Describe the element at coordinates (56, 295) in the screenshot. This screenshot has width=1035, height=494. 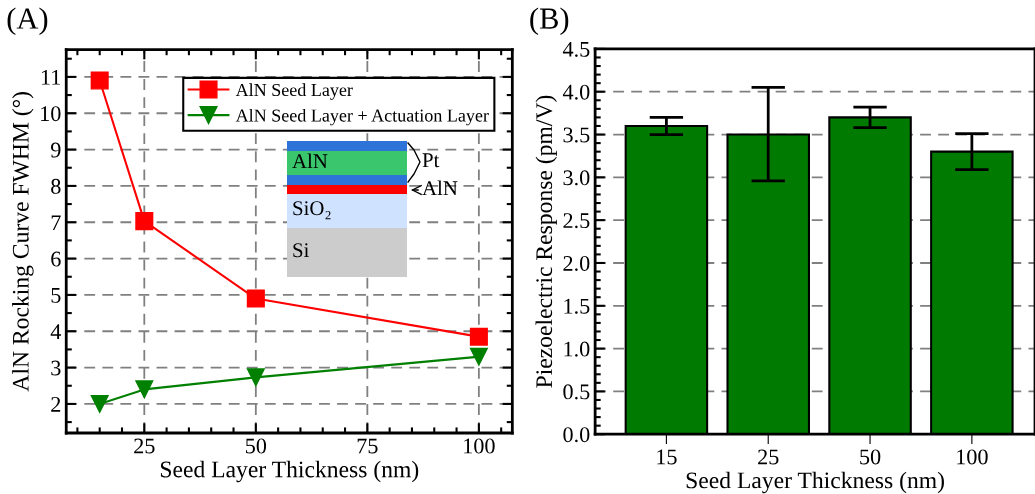
I see `y-tick-label: 5` at that location.